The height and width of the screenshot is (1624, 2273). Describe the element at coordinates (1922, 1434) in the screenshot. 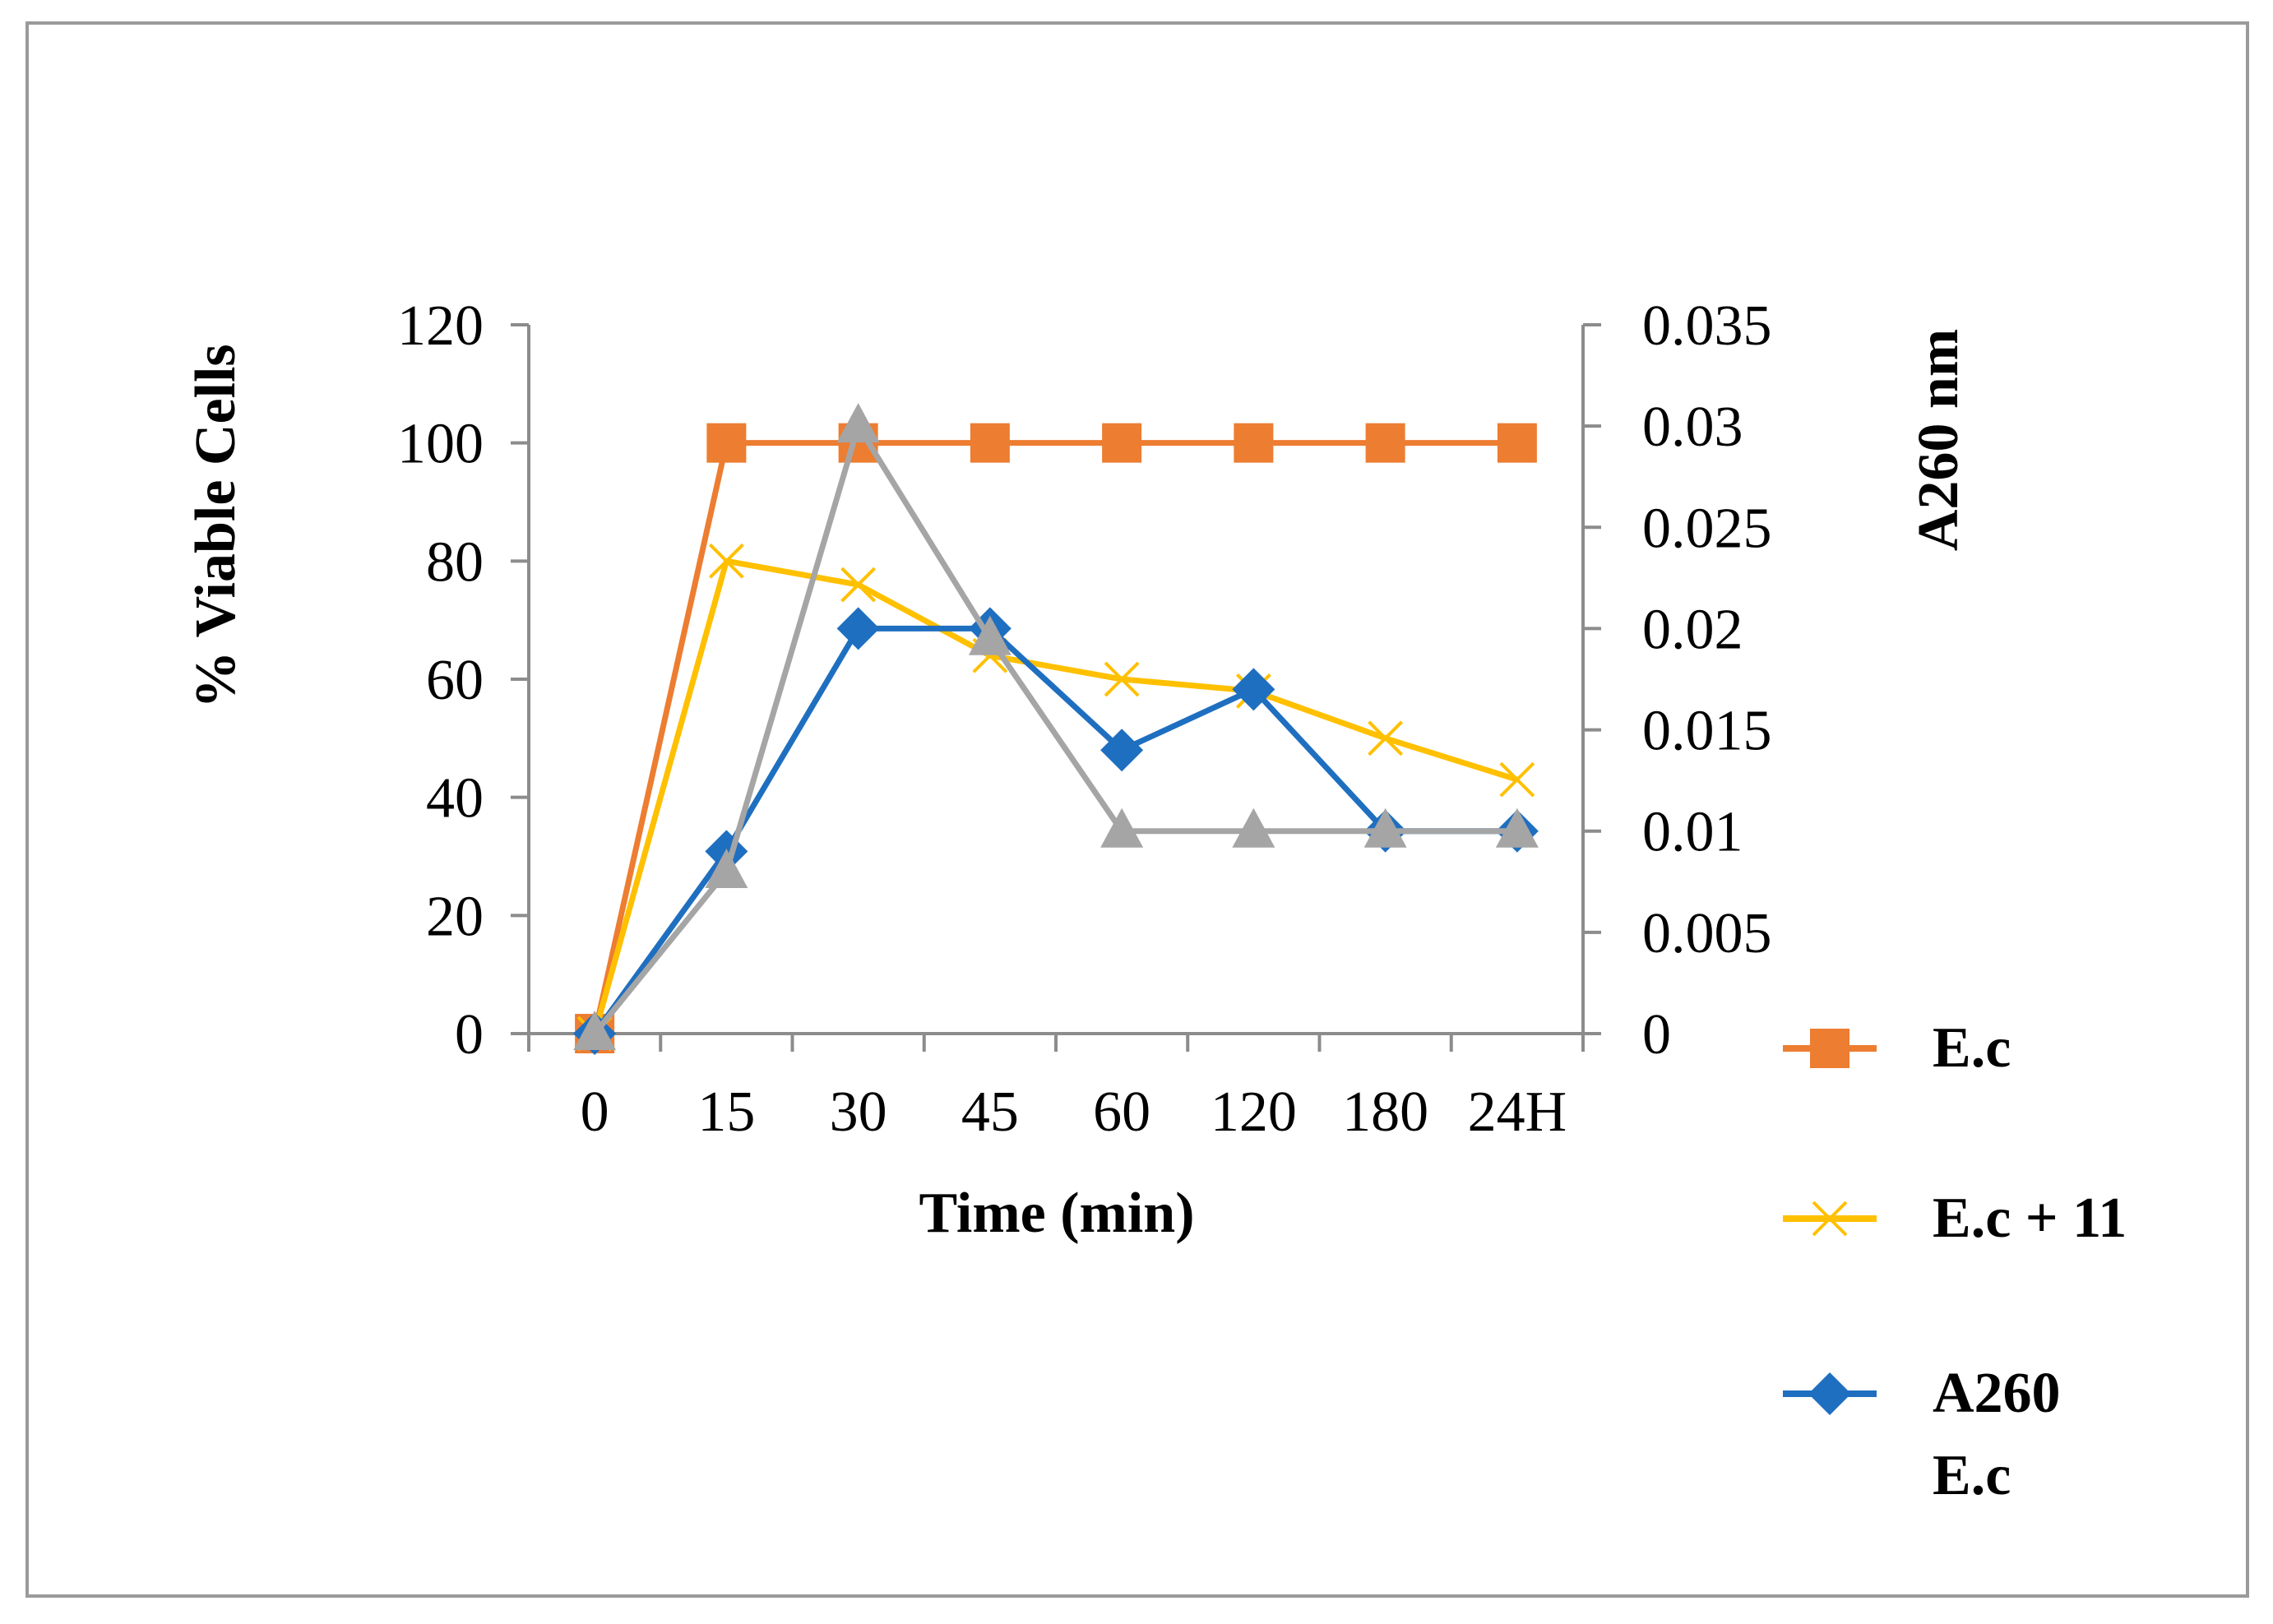

I see `legend-item: A260 E.c` at that location.